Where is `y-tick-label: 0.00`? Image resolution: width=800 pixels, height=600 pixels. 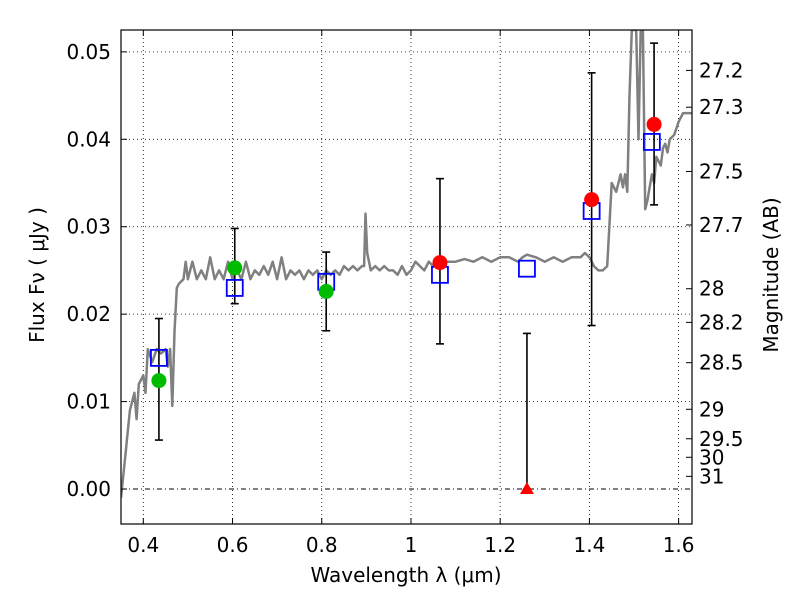
y-tick-label: 0.00 is located at coordinates (88, 489).